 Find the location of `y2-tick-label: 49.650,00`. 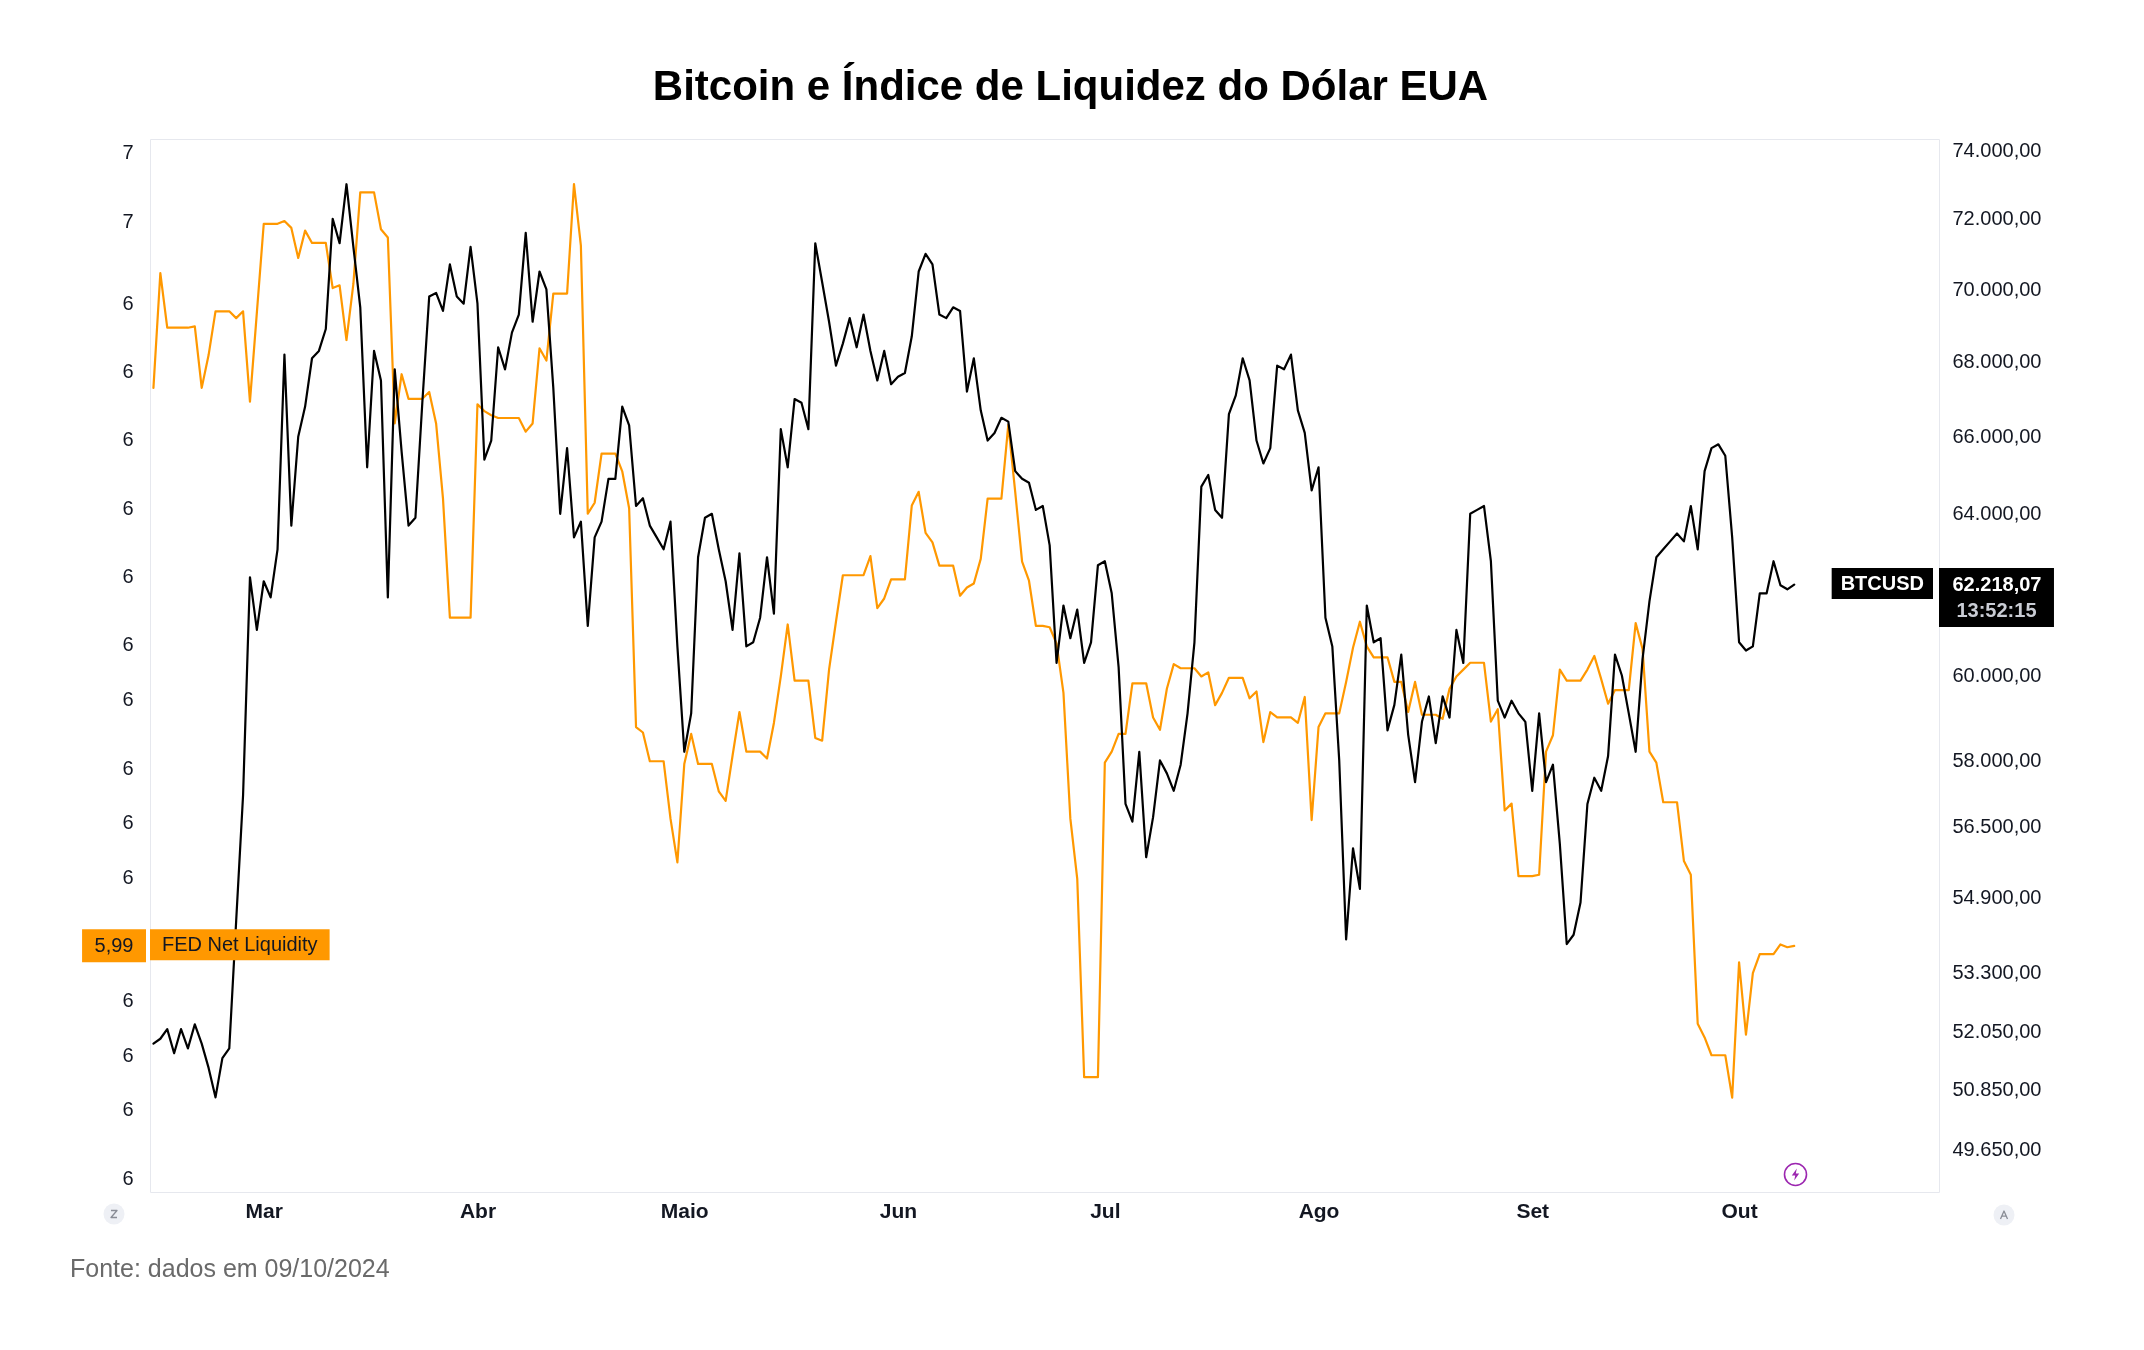

y2-tick-label: 49.650,00 is located at coordinates (1997, 1149).